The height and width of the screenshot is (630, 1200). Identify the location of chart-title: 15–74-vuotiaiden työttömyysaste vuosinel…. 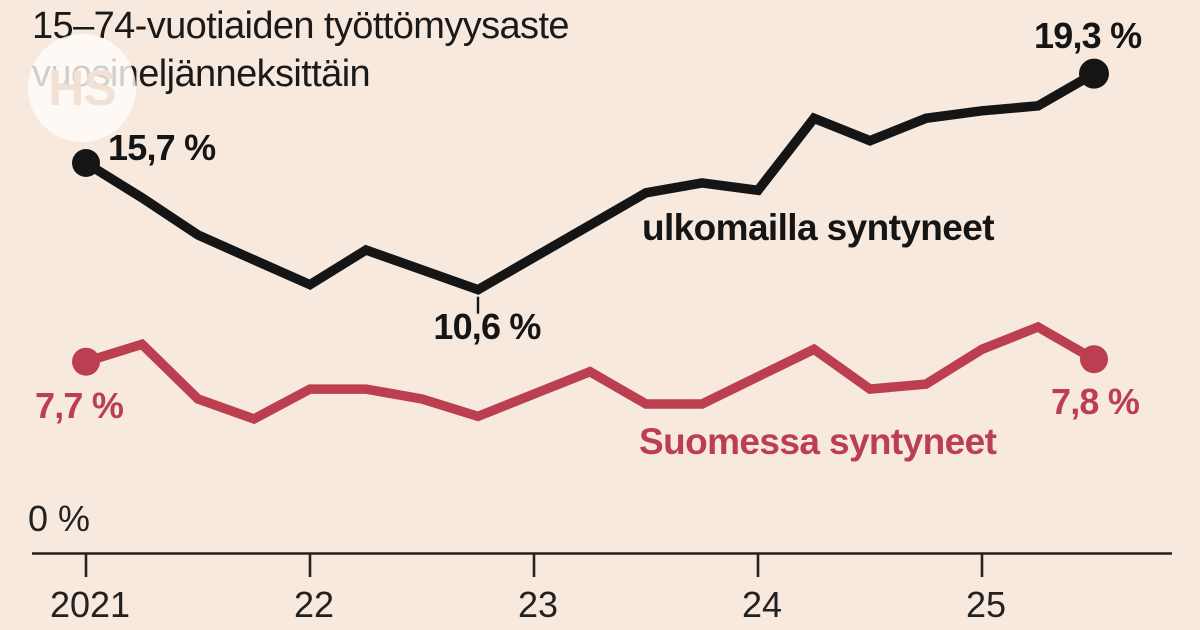
(301, 50).